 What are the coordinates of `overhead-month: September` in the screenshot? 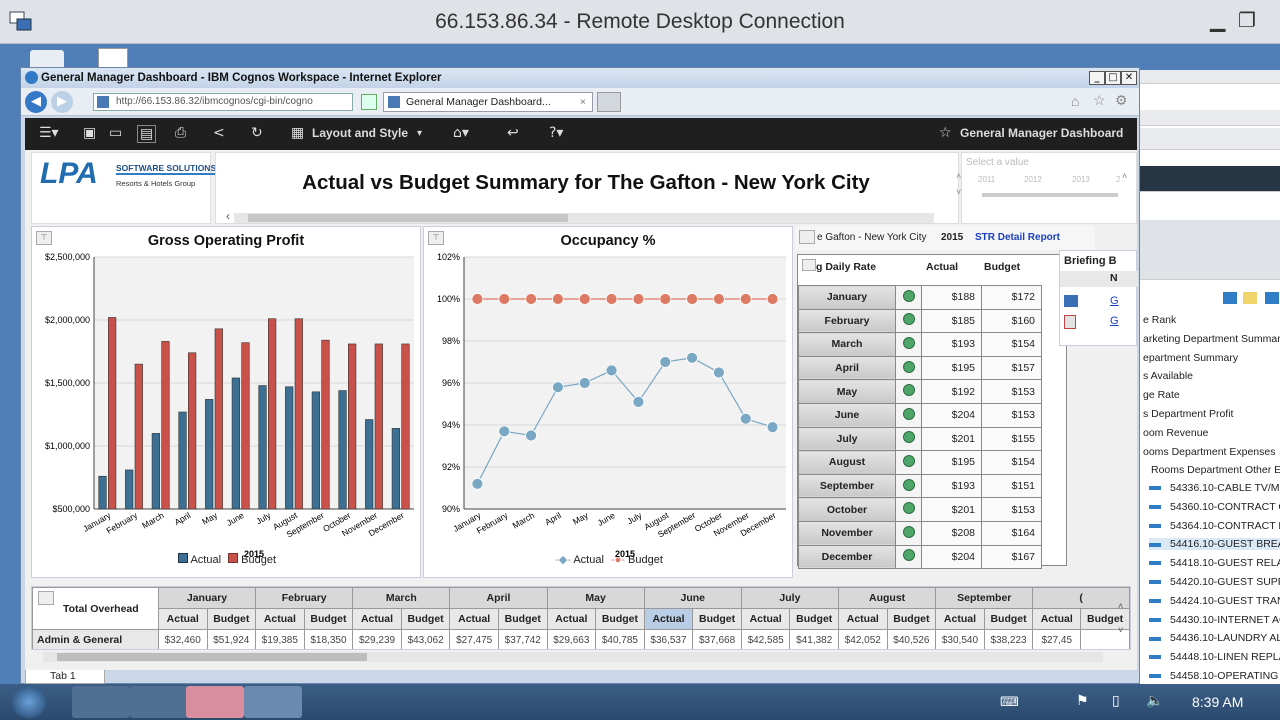 It's located at (984, 598).